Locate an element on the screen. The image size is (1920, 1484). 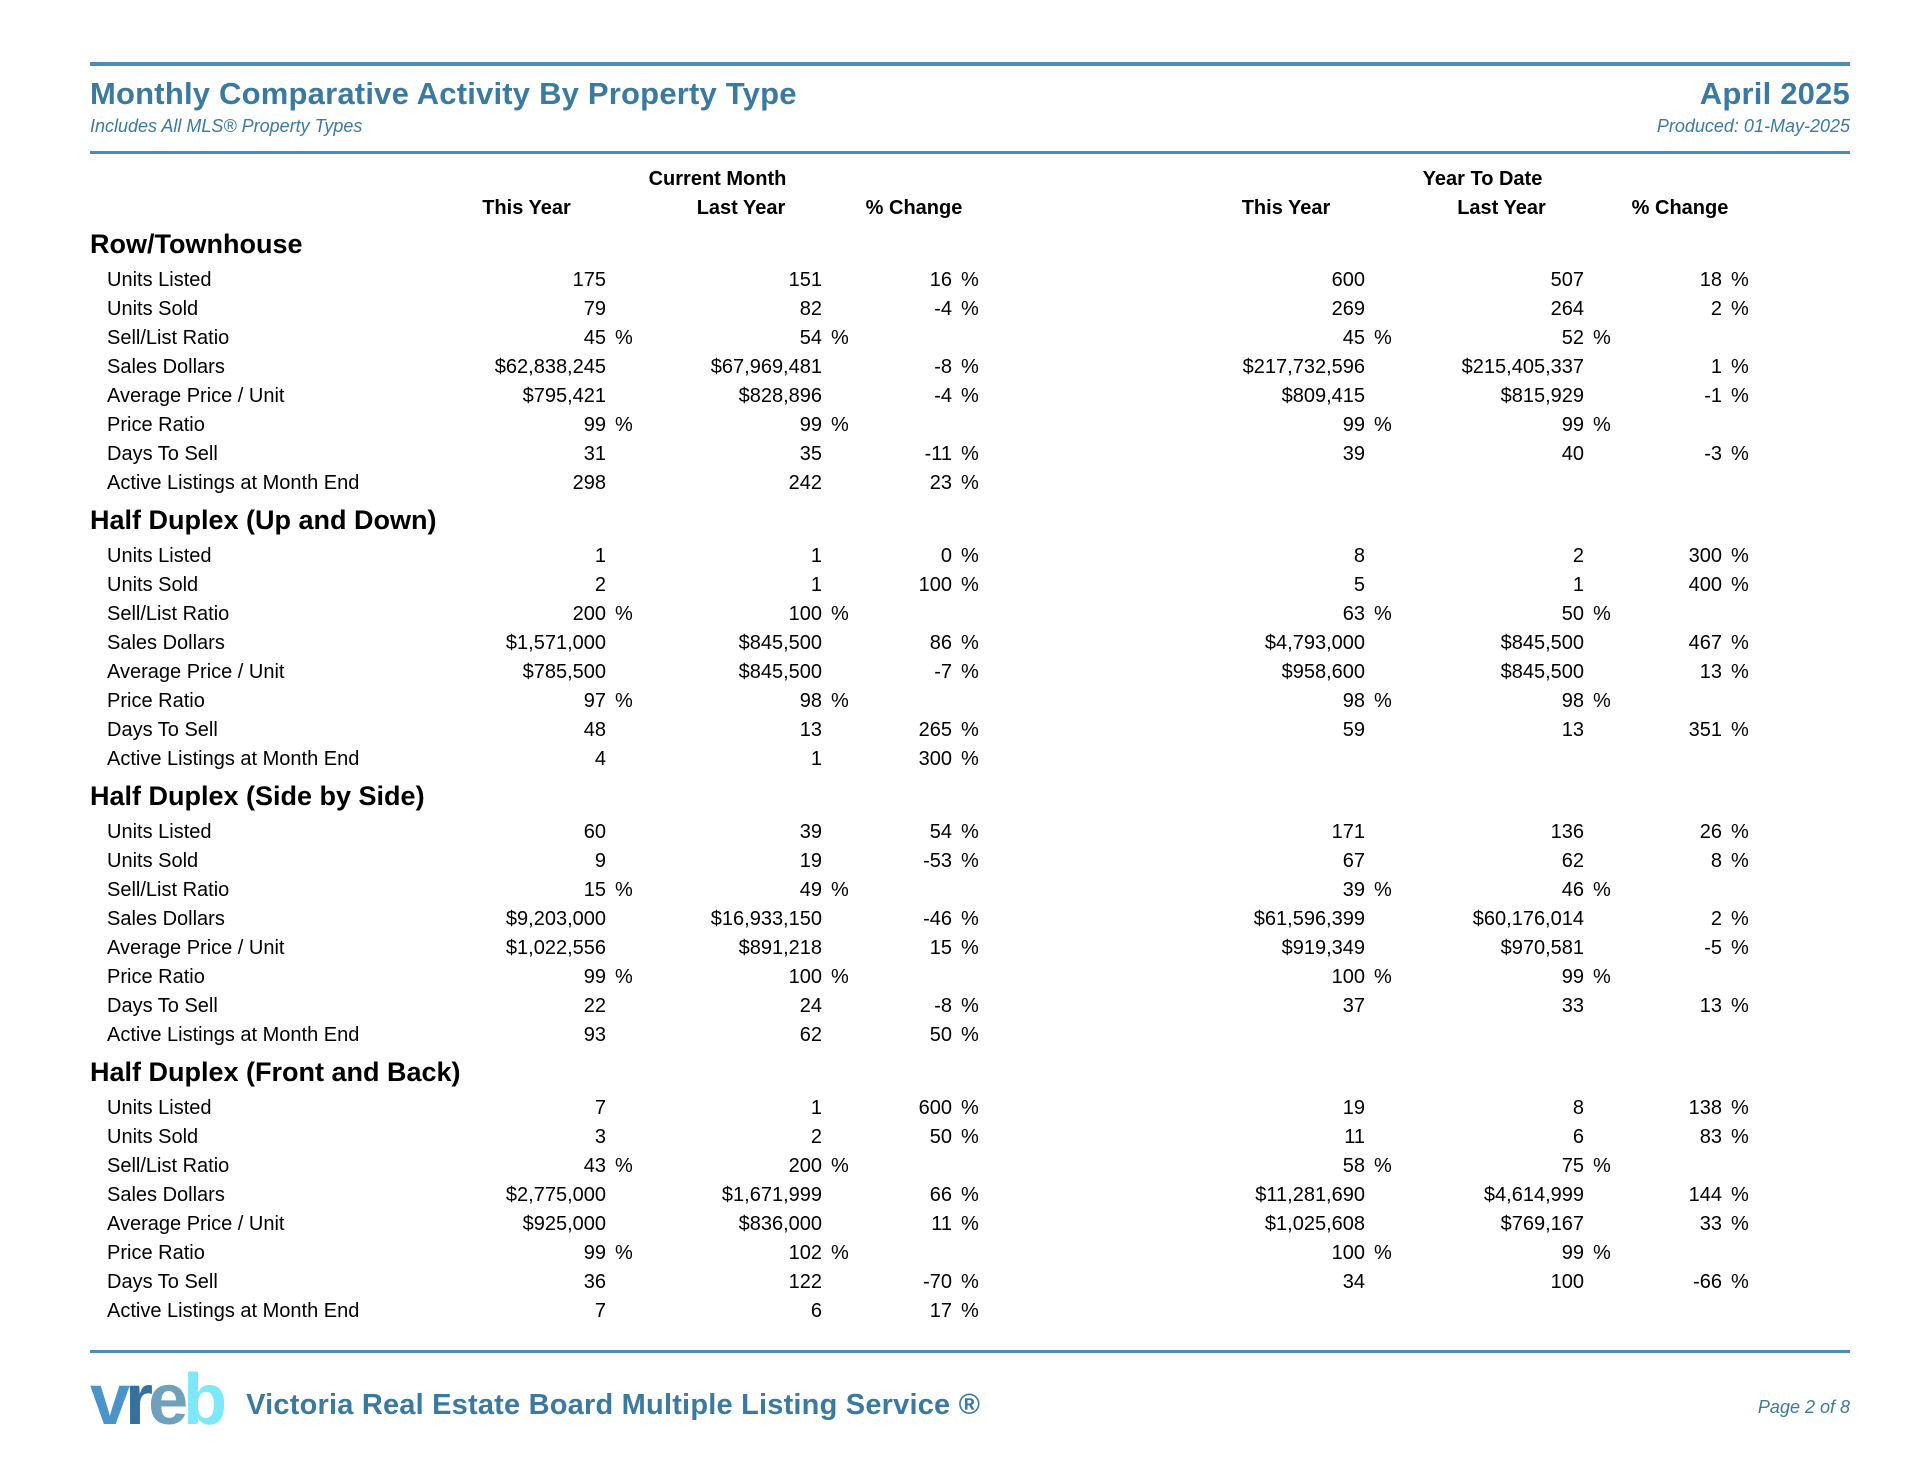
col-header-cm-last-year: Last Year is located at coordinates (741, 208).